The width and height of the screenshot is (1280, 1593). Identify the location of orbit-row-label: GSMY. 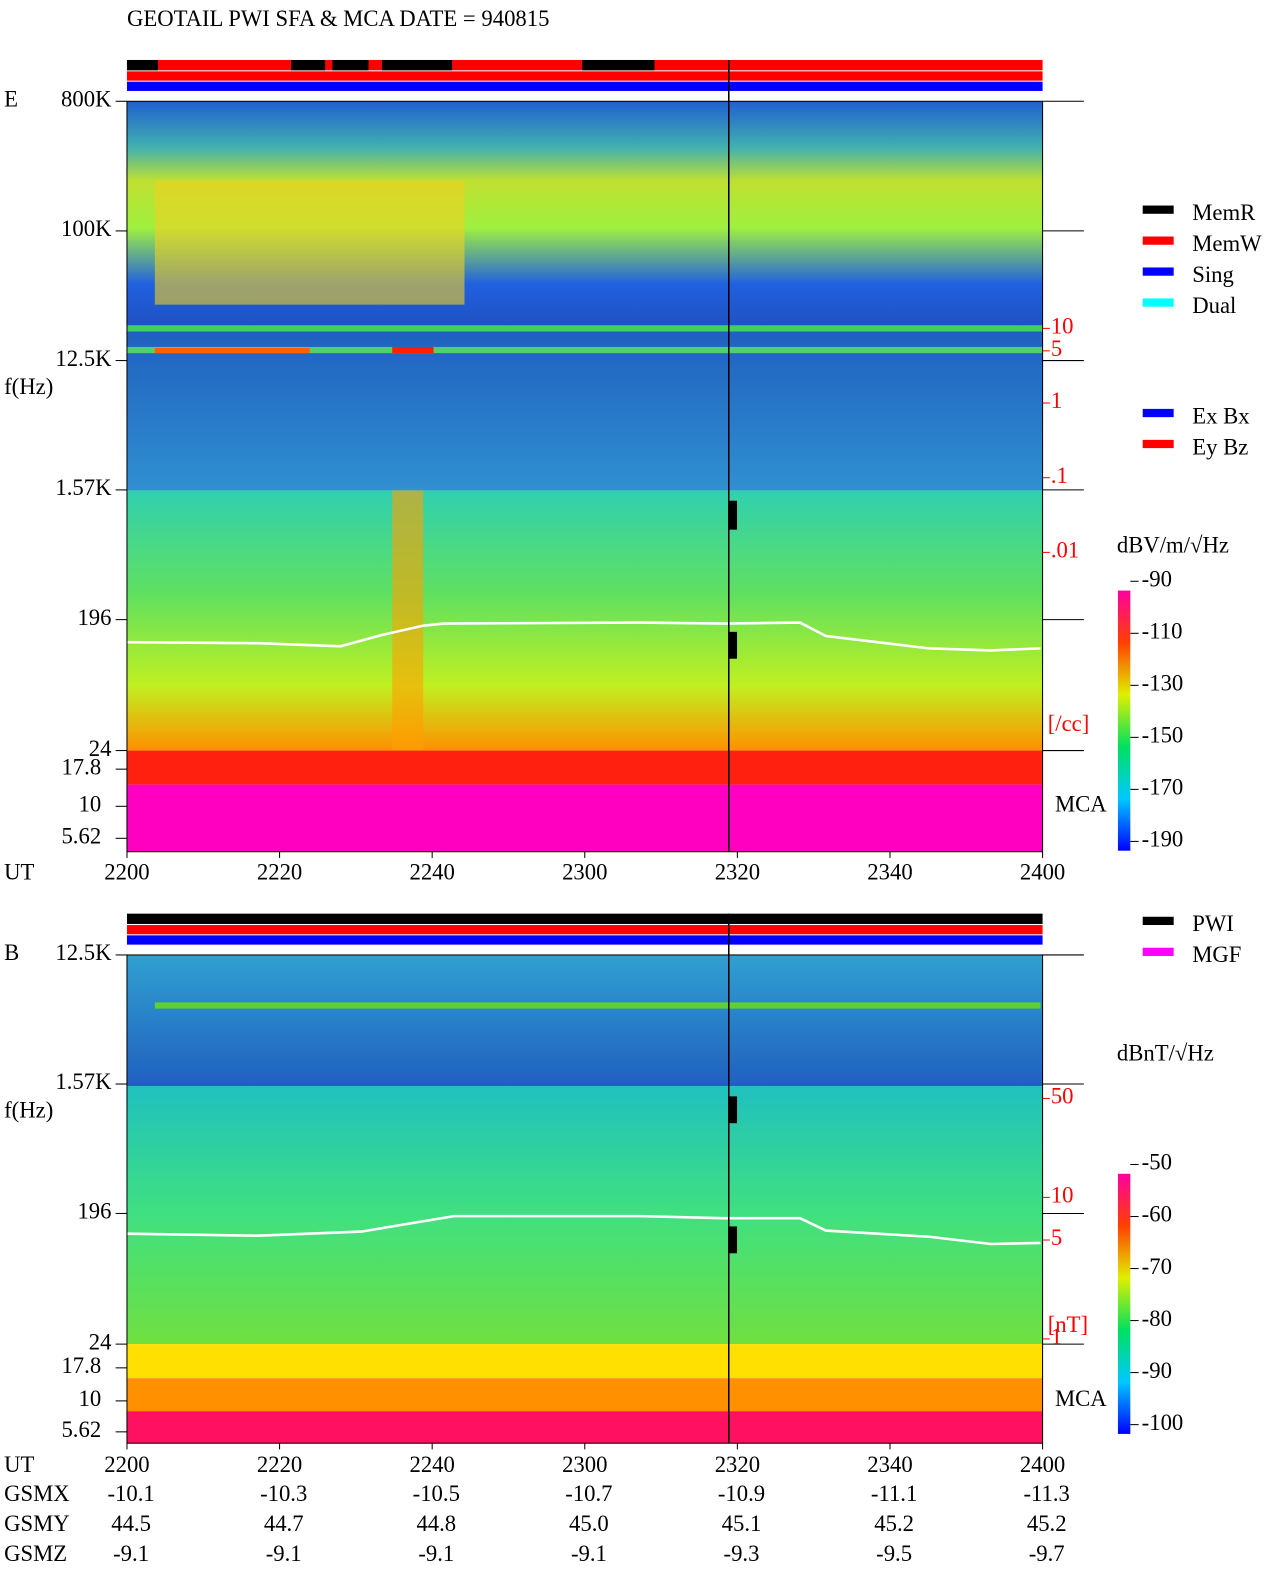
(37, 1523).